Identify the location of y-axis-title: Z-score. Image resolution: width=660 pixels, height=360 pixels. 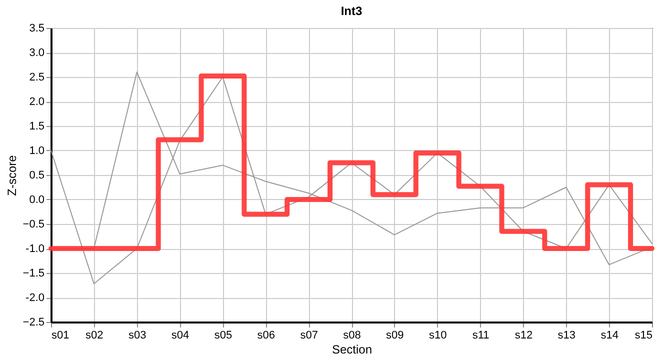
(11, 175).